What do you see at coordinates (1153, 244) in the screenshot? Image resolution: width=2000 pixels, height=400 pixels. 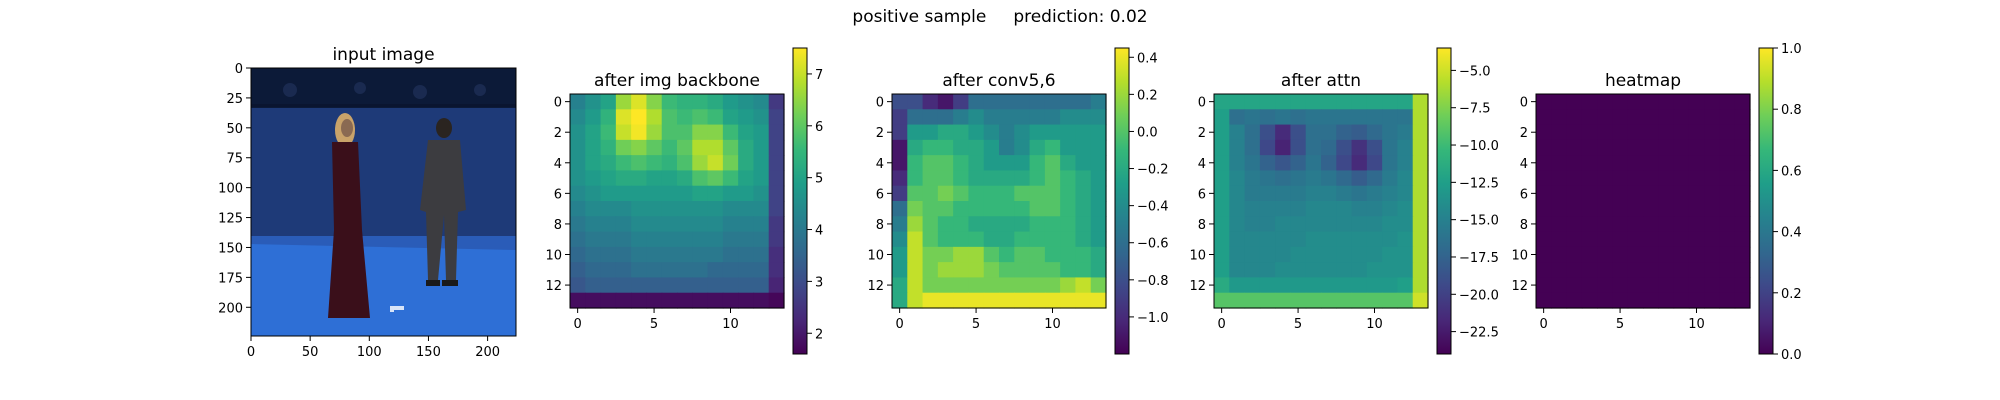 I see `colorbar-tick-label: −0.6` at bounding box center [1153, 244].